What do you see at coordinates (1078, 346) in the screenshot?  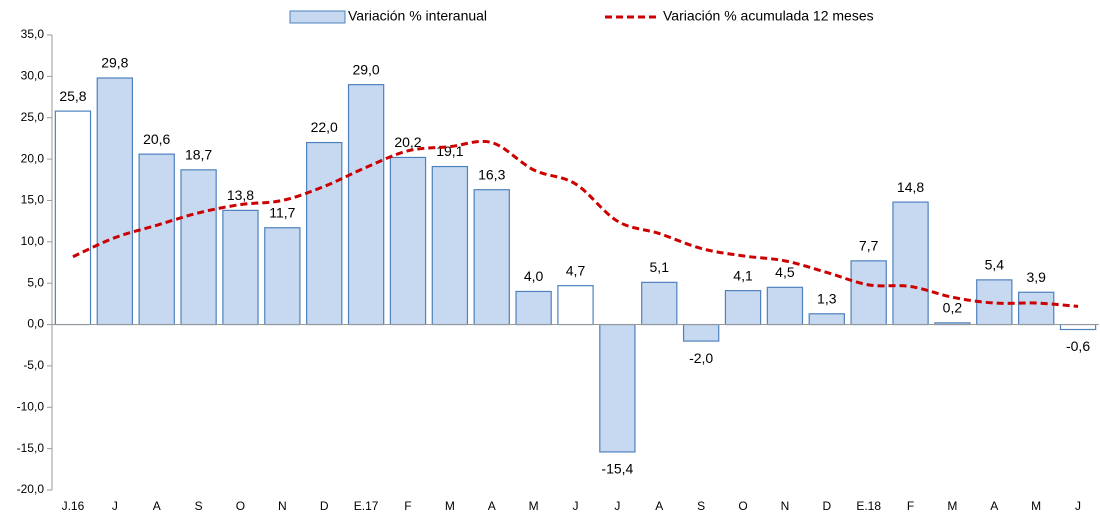 I see `value-label: -0,6` at bounding box center [1078, 346].